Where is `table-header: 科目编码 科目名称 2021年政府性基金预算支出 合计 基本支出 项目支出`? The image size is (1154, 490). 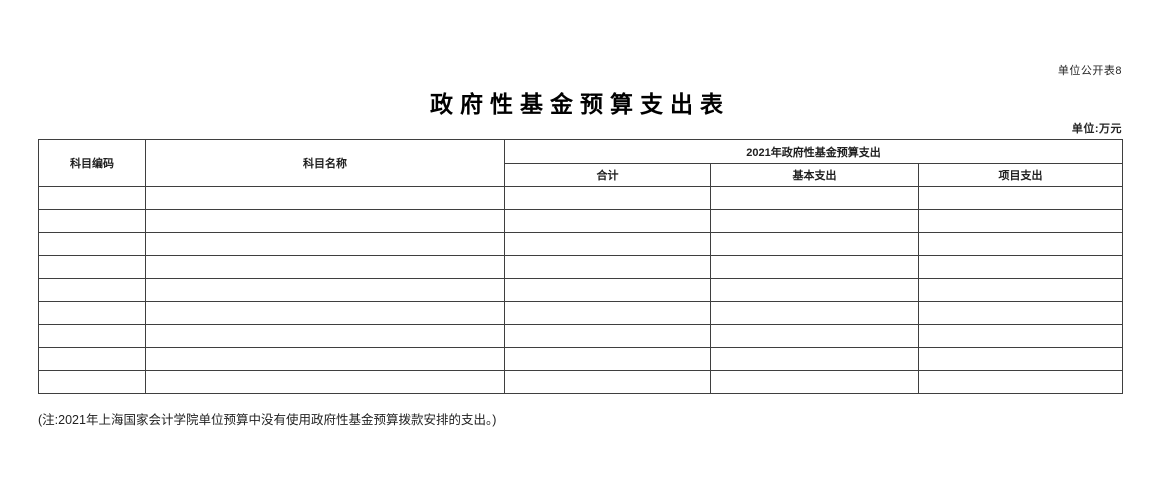 table-header: 科目编码 科目名称 2021年政府性基金预算支出 合计 基本支出 项目支出 is located at coordinates (580, 163).